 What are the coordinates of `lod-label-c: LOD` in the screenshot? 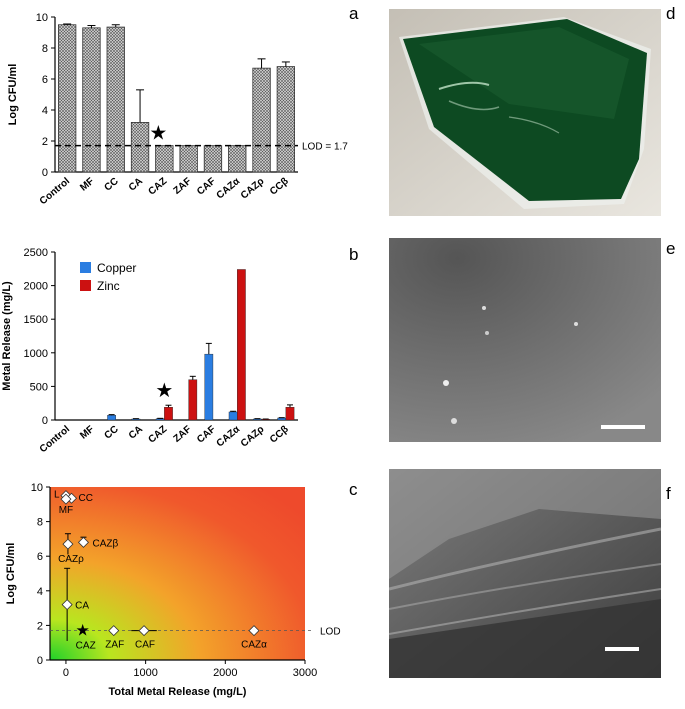 It's located at (330, 632).